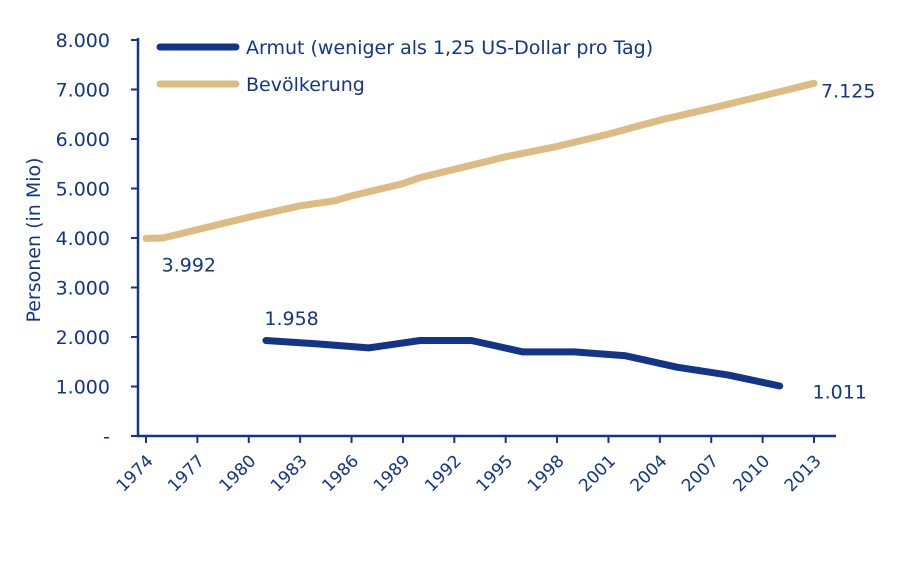  What do you see at coordinates (34, 239) in the screenshot?
I see `y-axis-label: Personen (in Mio)` at bounding box center [34, 239].